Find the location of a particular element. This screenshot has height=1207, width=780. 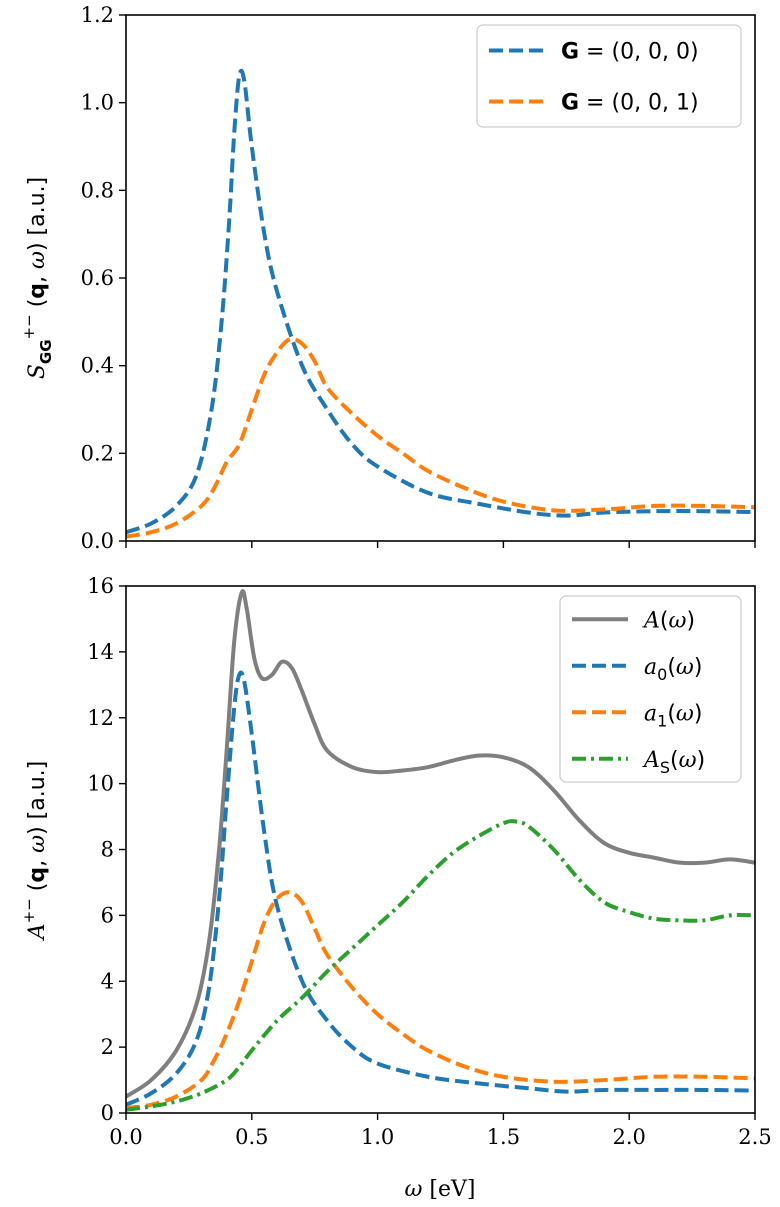

bottom-legend-label-1: a0(ω) is located at coordinates (673, 669).